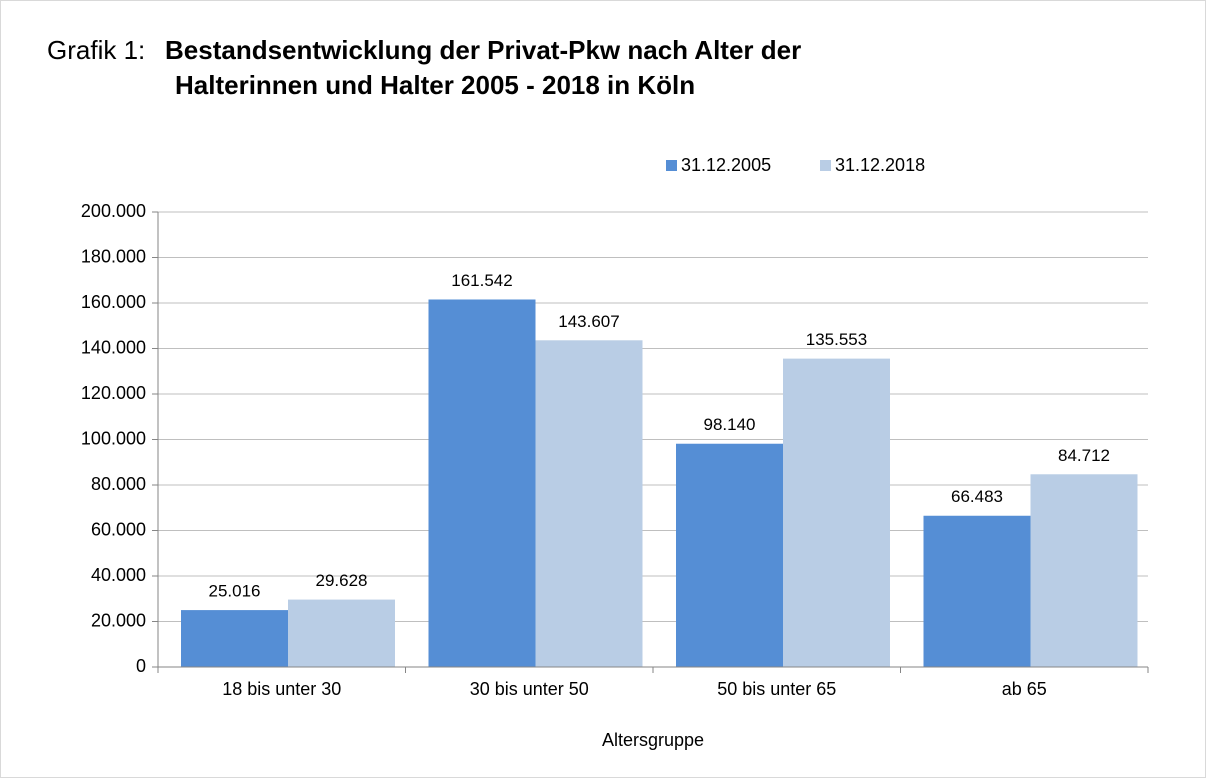  Describe the element at coordinates (113, 211) in the screenshot. I see `y-tick-label: 200.000` at that location.